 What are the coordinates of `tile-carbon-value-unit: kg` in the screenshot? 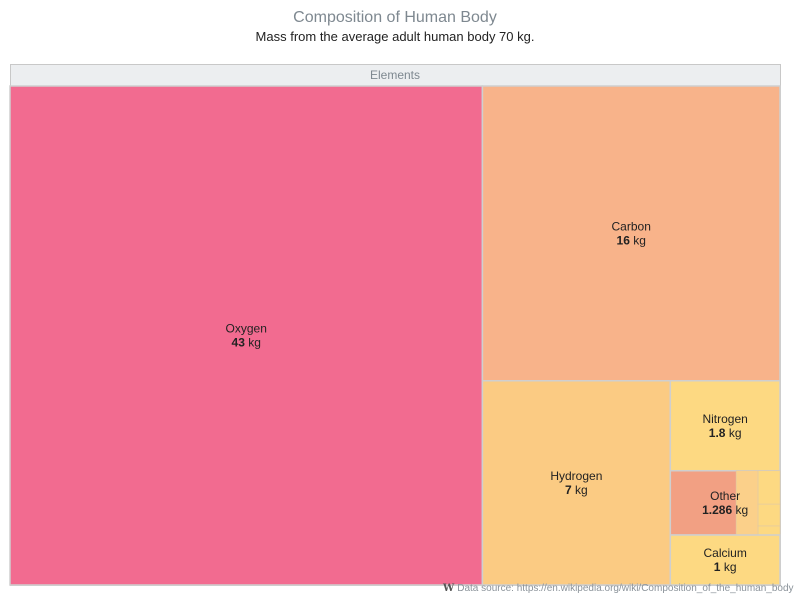 It's located at (638, 240).